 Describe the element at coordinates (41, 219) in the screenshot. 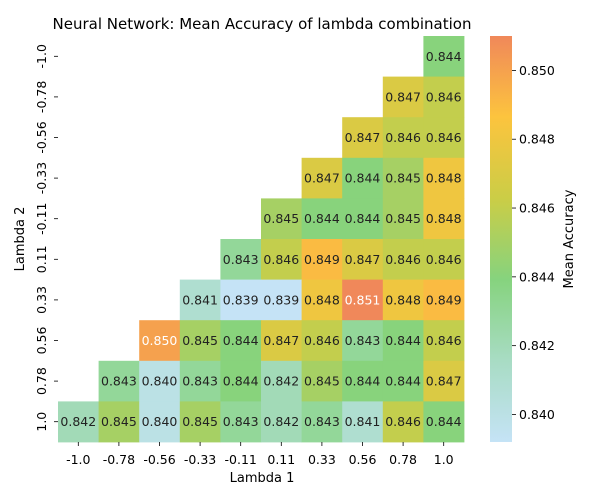

I see `y-tick-label: -0.11` at that location.